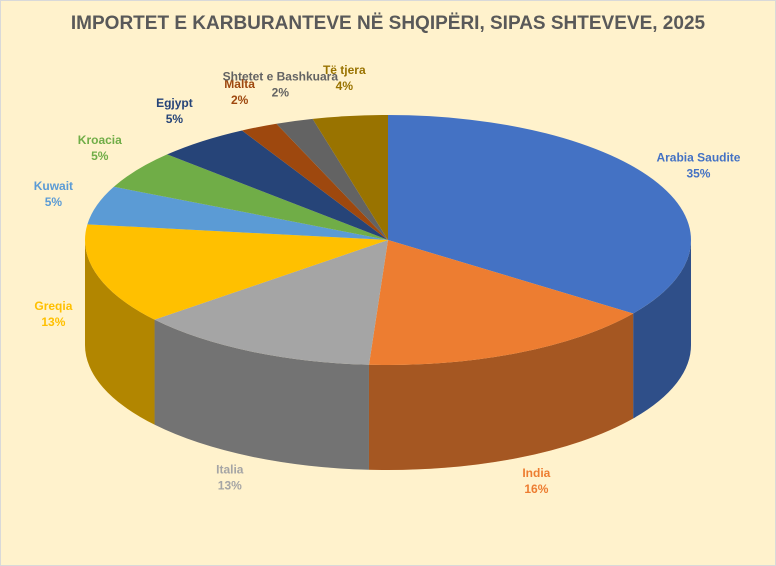 The height and width of the screenshot is (566, 776). Describe the element at coordinates (281, 77) in the screenshot. I see `data-label-name: Shtetet e Bashkuara` at that location.